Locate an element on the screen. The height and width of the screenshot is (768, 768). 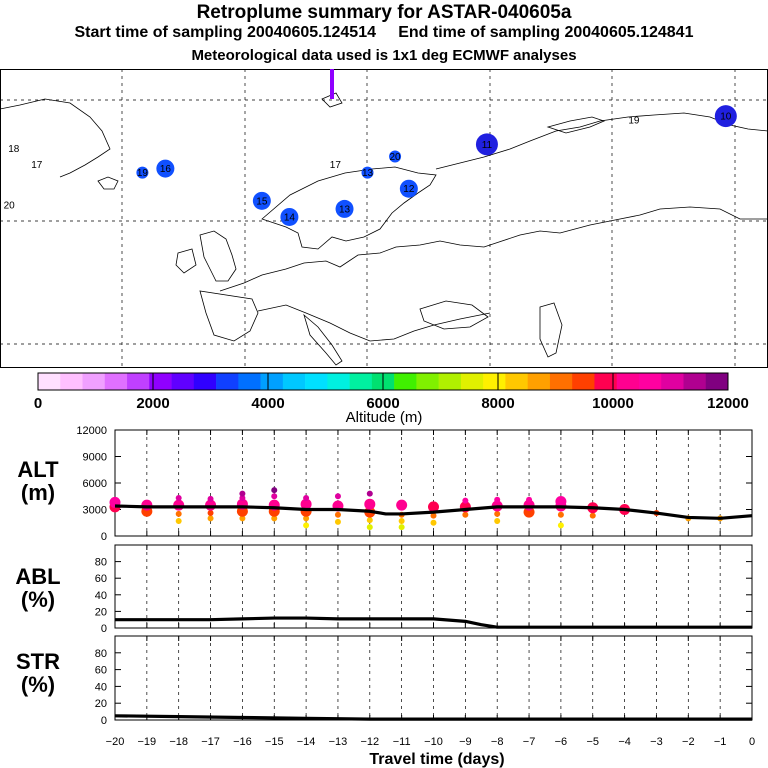
x-tick-label: −4 is located at coordinates (624, 742).